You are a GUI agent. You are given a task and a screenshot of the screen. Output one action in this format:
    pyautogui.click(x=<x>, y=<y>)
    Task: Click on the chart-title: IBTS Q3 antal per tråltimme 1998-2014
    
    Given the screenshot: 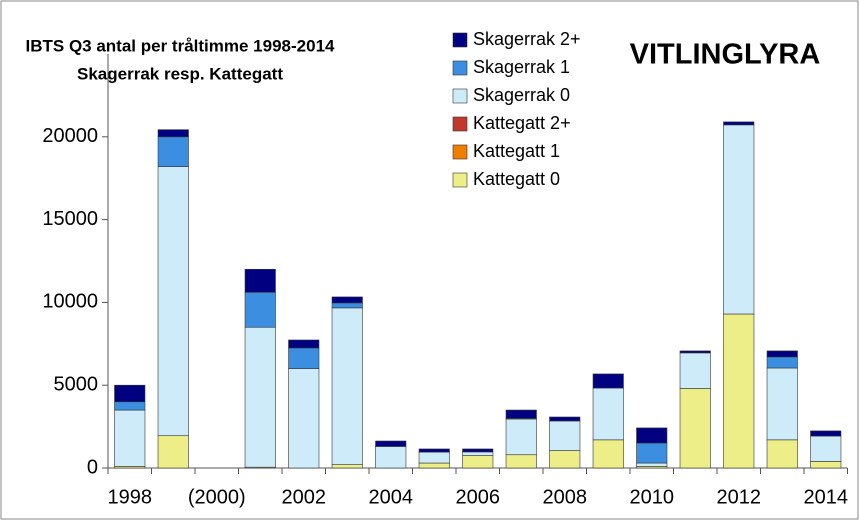 What is the action you would take?
    pyautogui.click(x=181, y=45)
    